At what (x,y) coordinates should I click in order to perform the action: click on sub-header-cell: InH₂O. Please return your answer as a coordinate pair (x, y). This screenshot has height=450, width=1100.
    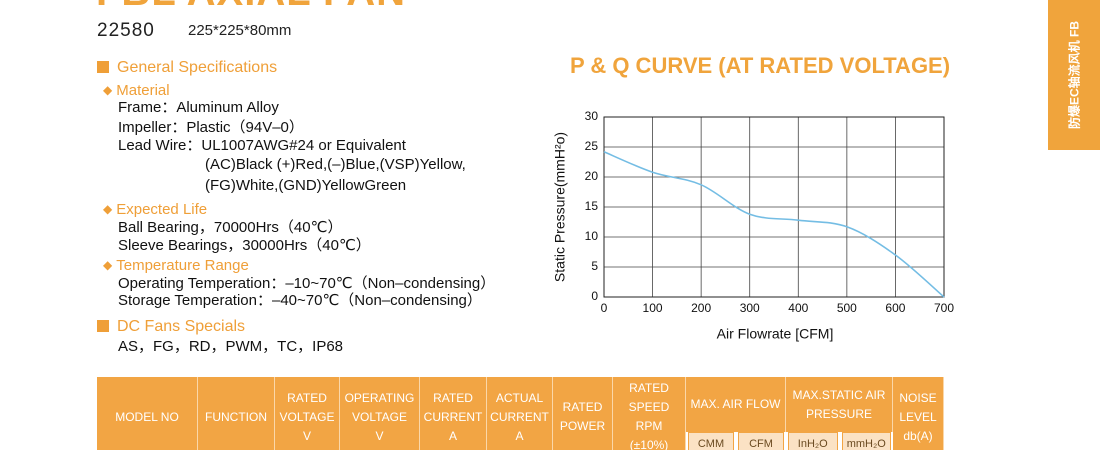
    Looking at the image, I should click on (813, 441).